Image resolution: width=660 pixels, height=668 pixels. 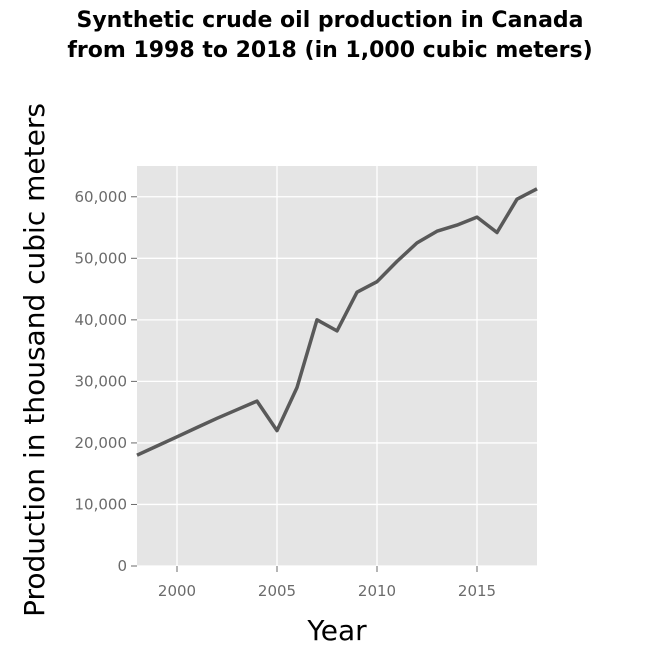 I want to click on y-tick-label: 10,000, so click(x=101, y=504).